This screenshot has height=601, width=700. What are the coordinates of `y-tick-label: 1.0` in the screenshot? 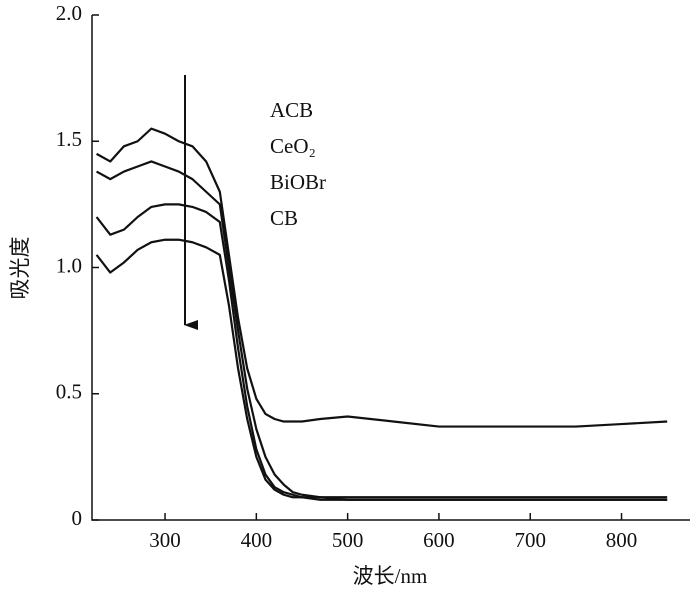 It's located at (69, 265).